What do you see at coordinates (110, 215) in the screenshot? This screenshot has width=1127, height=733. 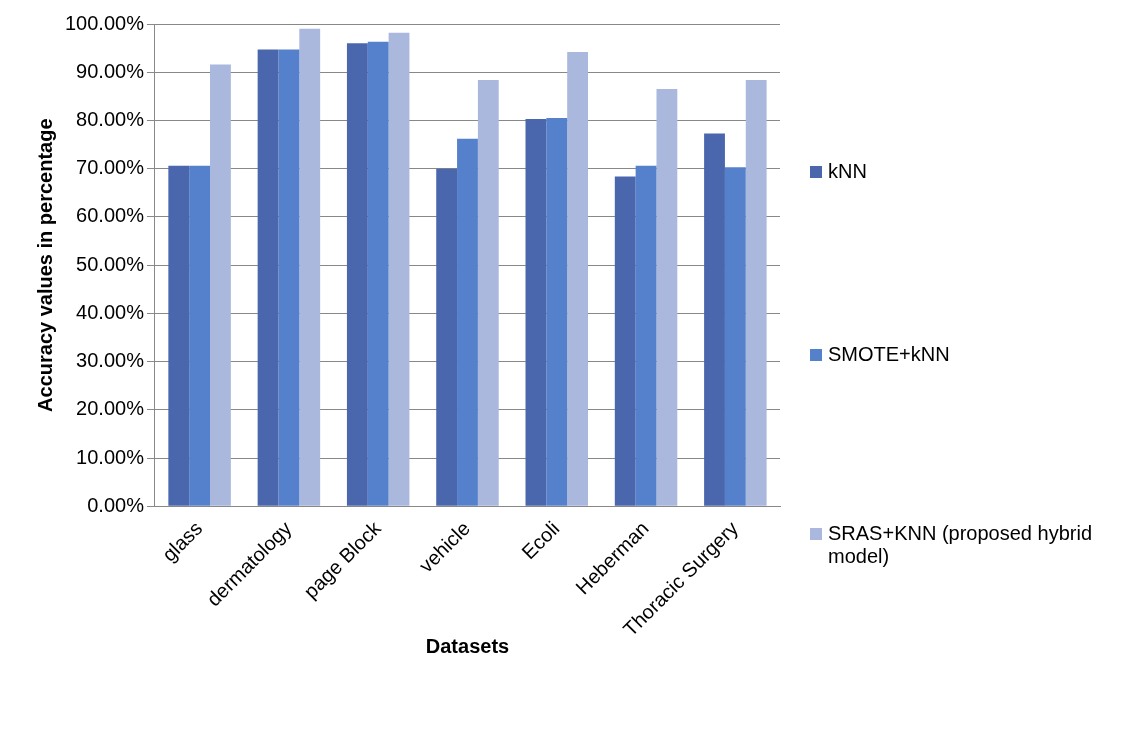 I see `y-tick-label: 60.00%` at bounding box center [110, 215].